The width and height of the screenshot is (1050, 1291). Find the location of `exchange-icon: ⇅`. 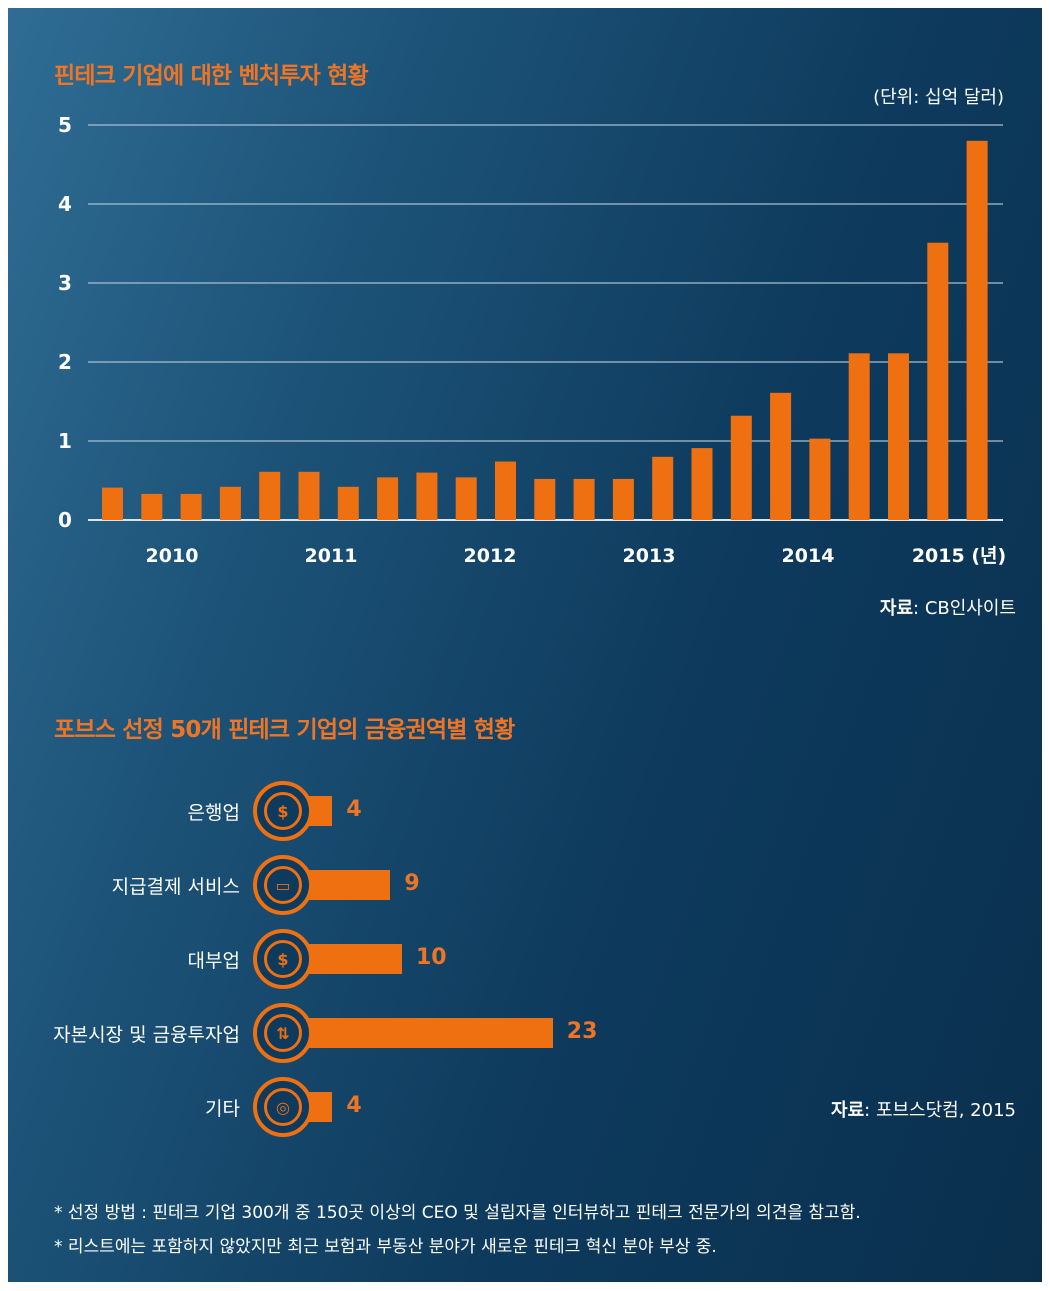

exchange-icon: ⇅ is located at coordinates (283, 1033).